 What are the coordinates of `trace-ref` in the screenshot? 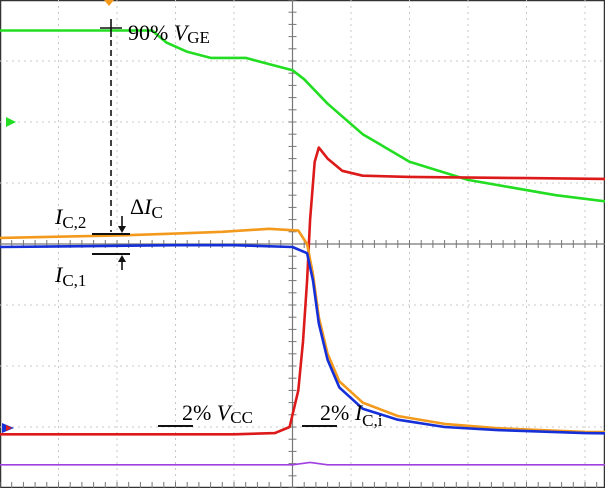 It's located at (302, 463).